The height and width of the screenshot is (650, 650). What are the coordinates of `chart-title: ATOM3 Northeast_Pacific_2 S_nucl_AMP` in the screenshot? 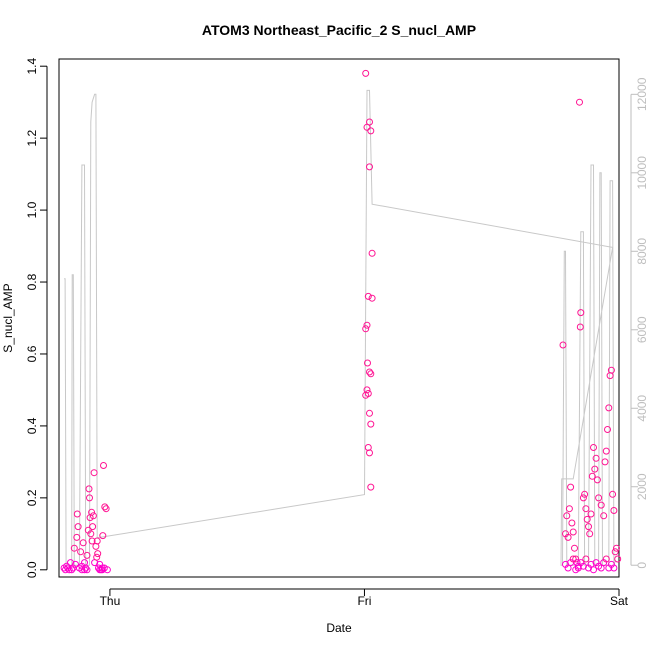 It's located at (339, 30).